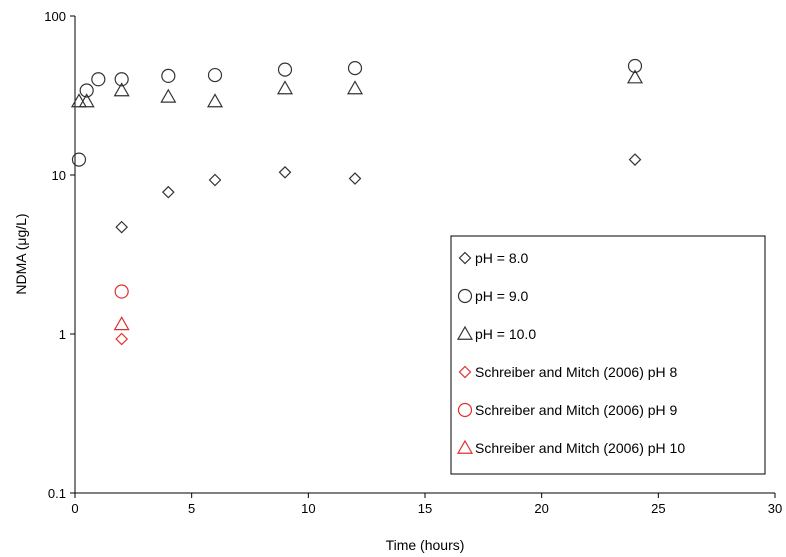 The height and width of the screenshot is (557, 786). Describe the element at coordinates (425, 545) in the screenshot. I see `x-axis-title: Time (hours)` at that location.